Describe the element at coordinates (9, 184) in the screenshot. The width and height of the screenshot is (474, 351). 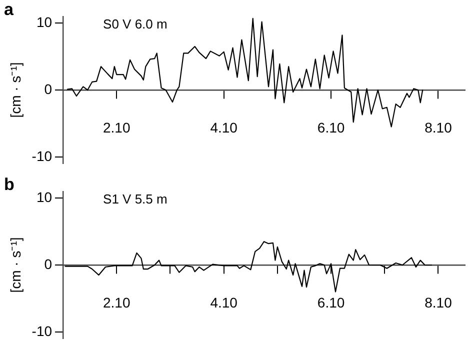
I see `chart-title: b` at that location.